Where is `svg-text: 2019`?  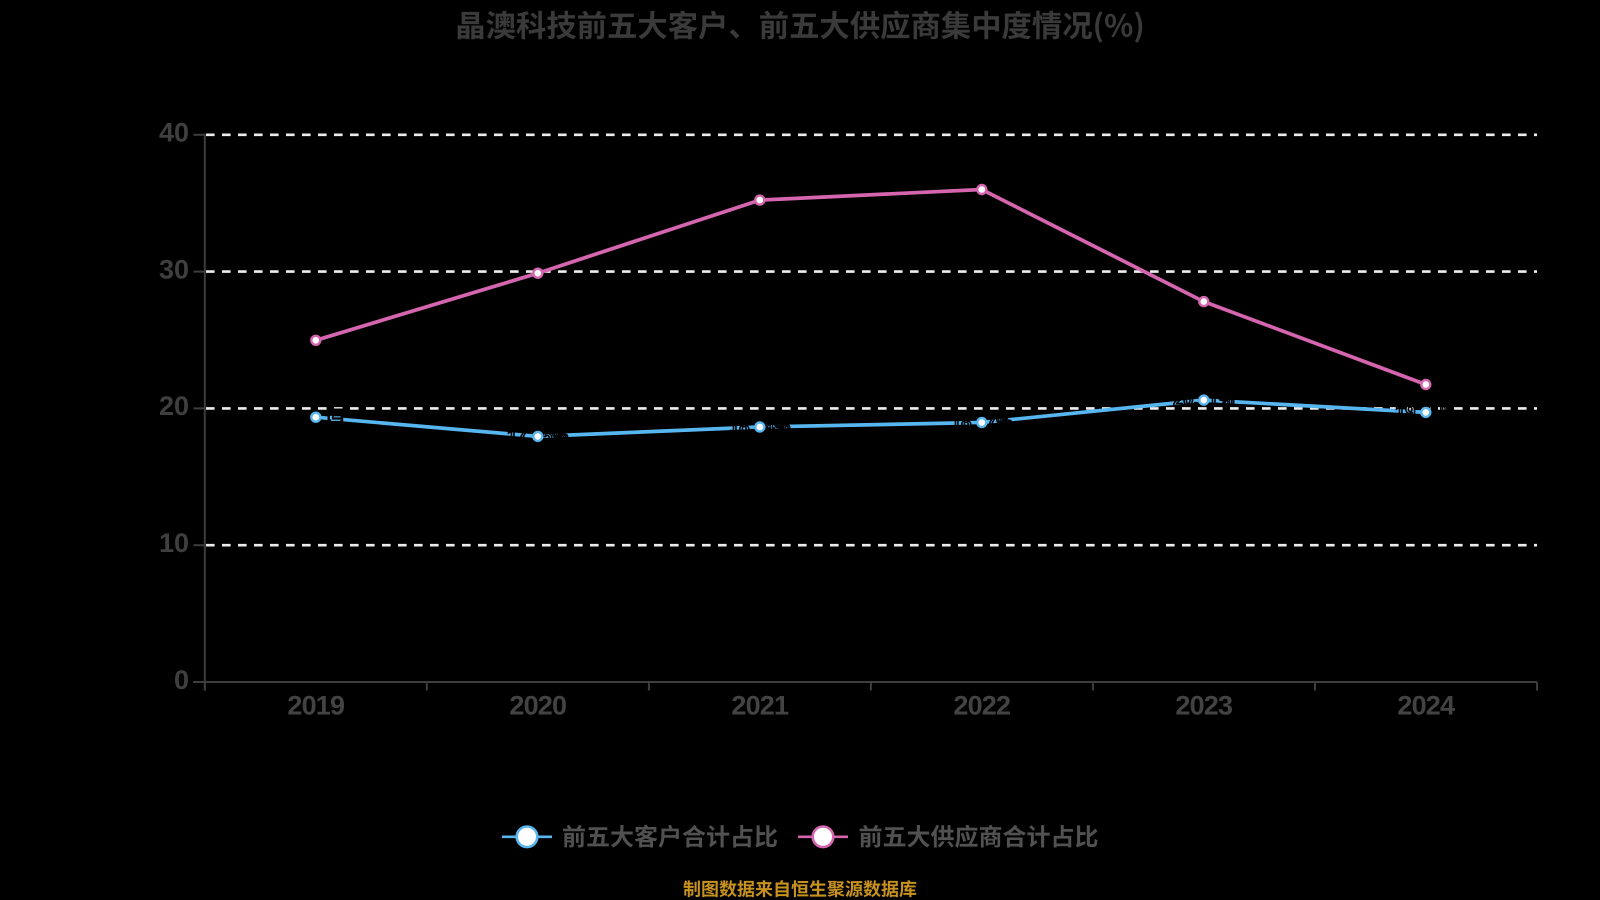 svg-text: 2019 is located at coordinates (316, 705).